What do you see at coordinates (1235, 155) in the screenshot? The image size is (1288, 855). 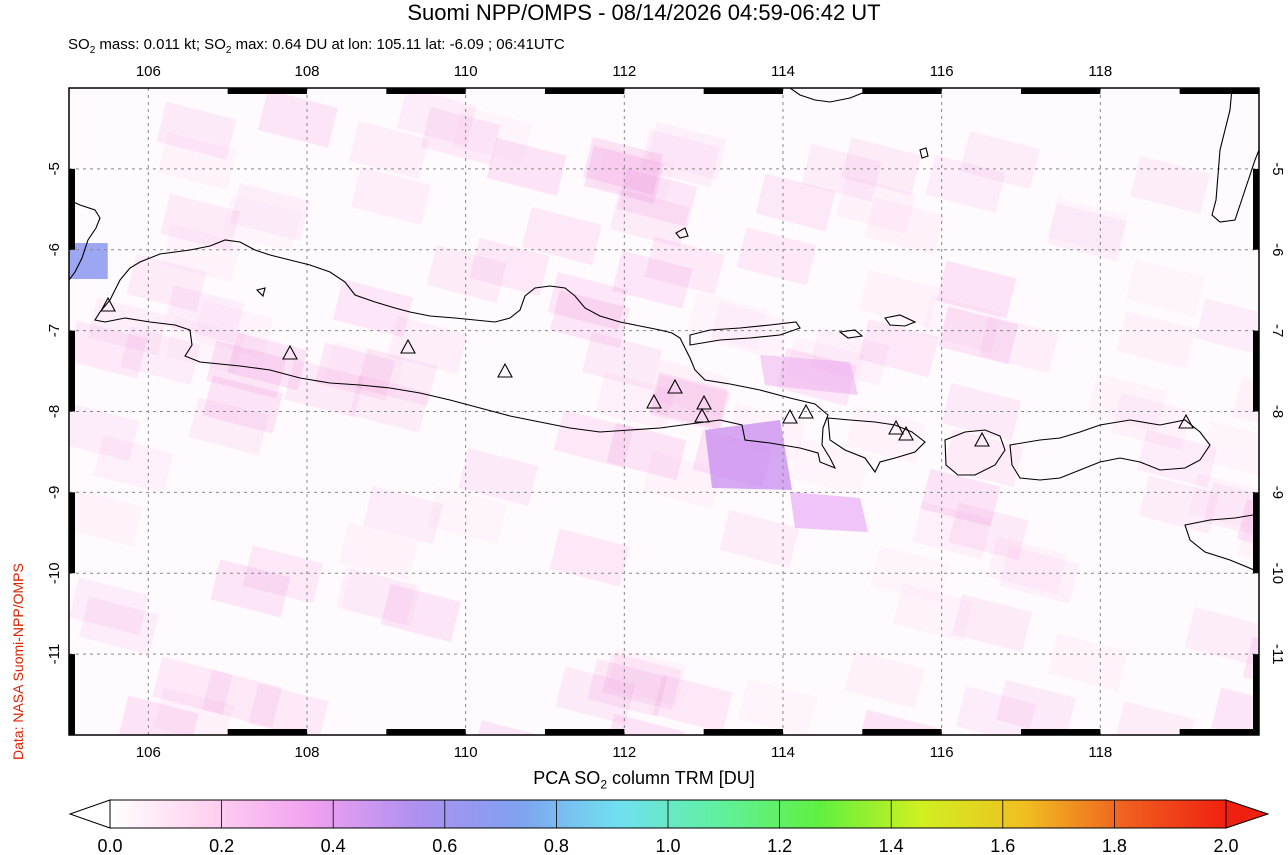 I see `sulawesi-coast` at bounding box center [1235, 155].